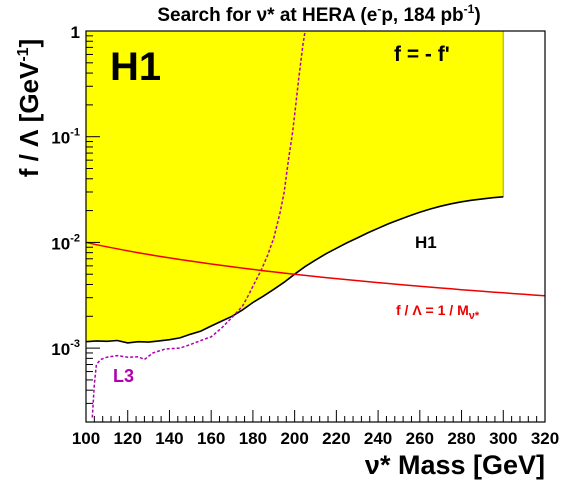 The image size is (567, 484). I want to click on x-tick-label: 160, so click(211, 438).